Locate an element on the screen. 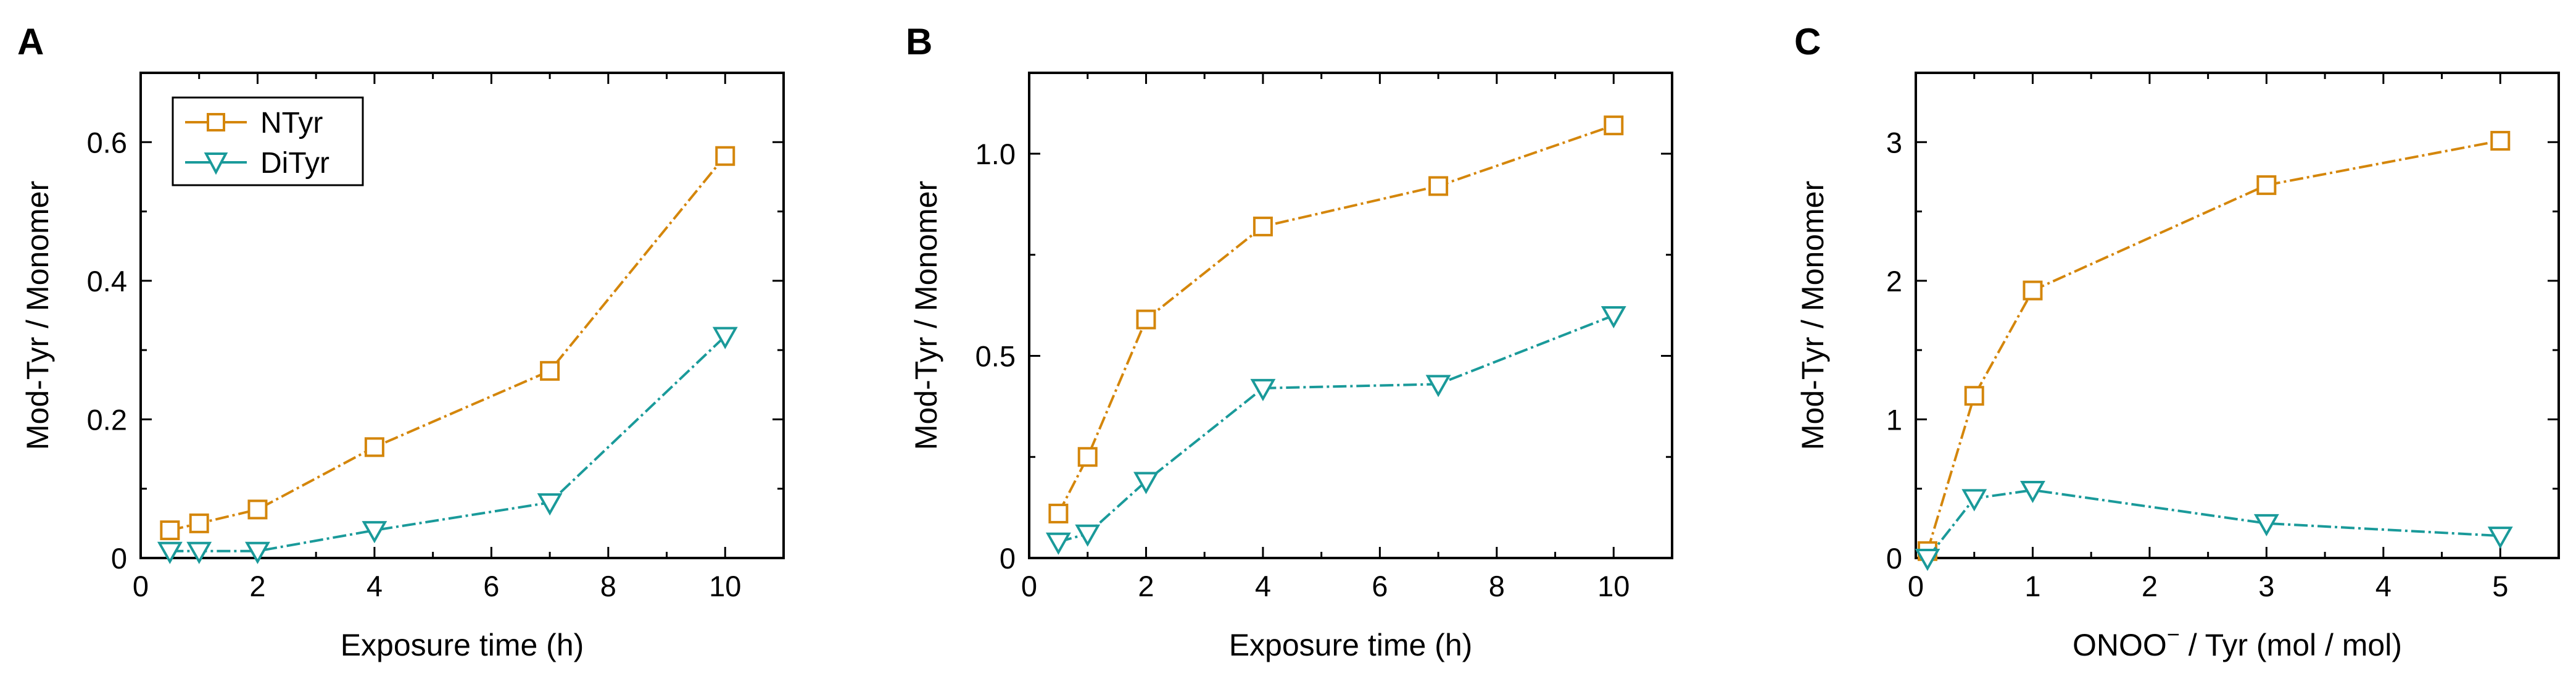 The width and height of the screenshot is (2576, 679). panel-b-label: B is located at coordinates (919, 41).